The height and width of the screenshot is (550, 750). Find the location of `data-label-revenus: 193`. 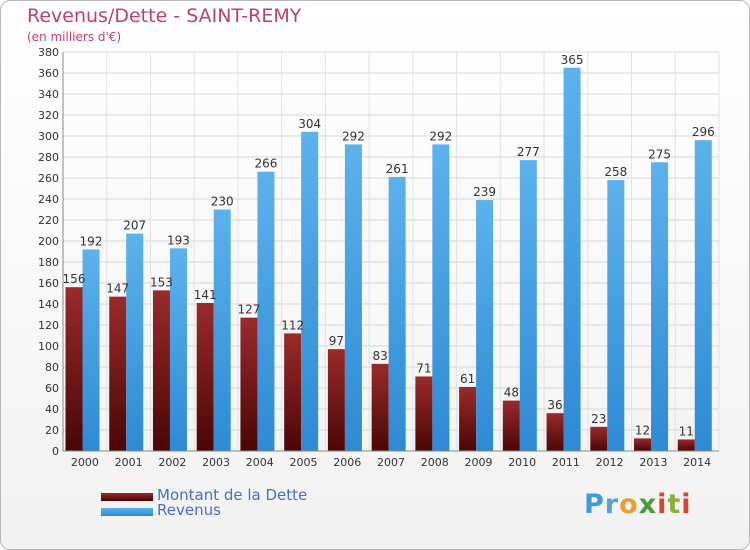

data-label-revenus: 193 is located at coordinates (178, 240).